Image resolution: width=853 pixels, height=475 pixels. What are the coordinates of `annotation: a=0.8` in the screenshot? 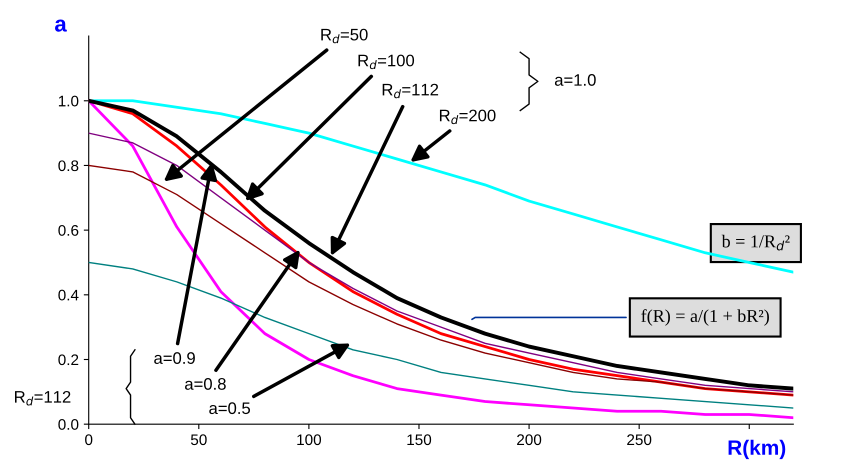 It's located at (205, 384).